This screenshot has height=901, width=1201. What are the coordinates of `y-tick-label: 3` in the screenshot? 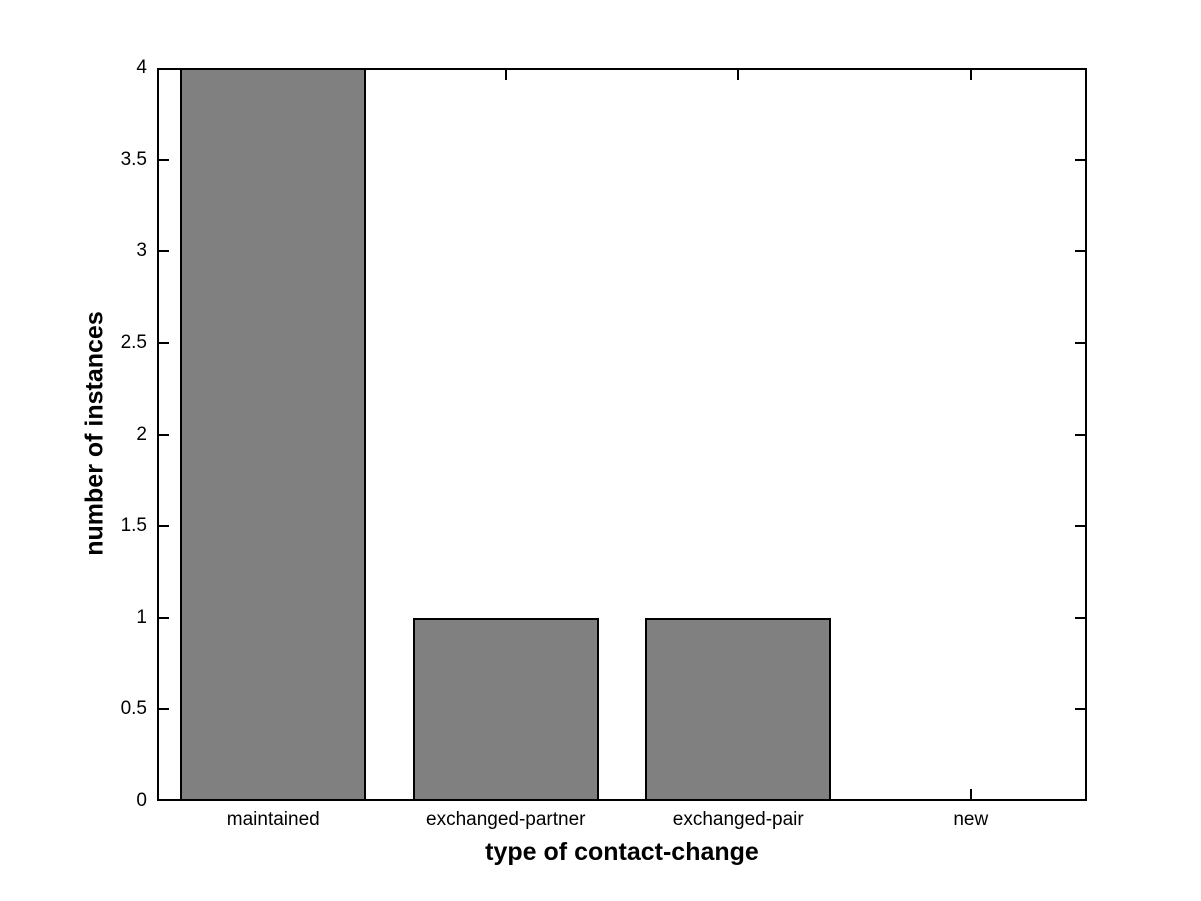 It's located at (141, 251).